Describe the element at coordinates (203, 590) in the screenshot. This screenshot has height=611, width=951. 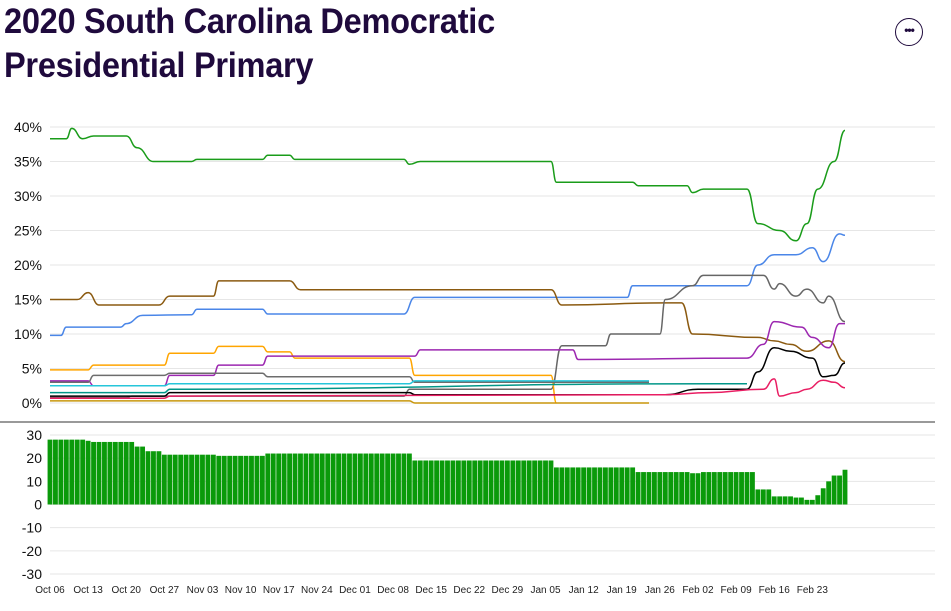
I see `x-tick-label: Nov 03` at that location.